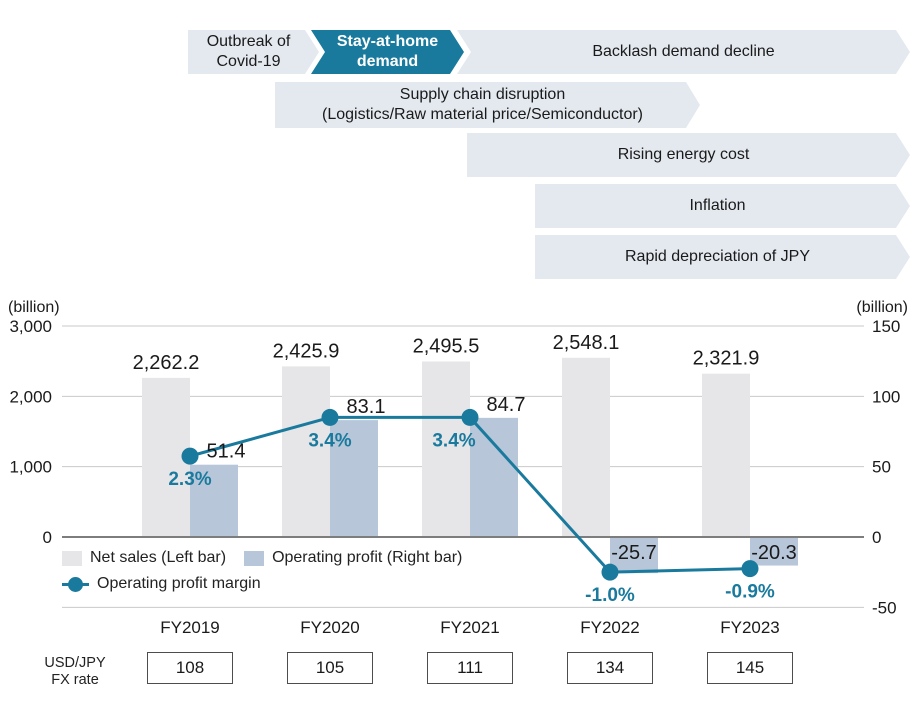 This screenshot has width=920, height=723. What do you see at coordinates (47, 537) in the screenshot?
I see `left-axis-tick: 0` at bounding box center [47, 537].